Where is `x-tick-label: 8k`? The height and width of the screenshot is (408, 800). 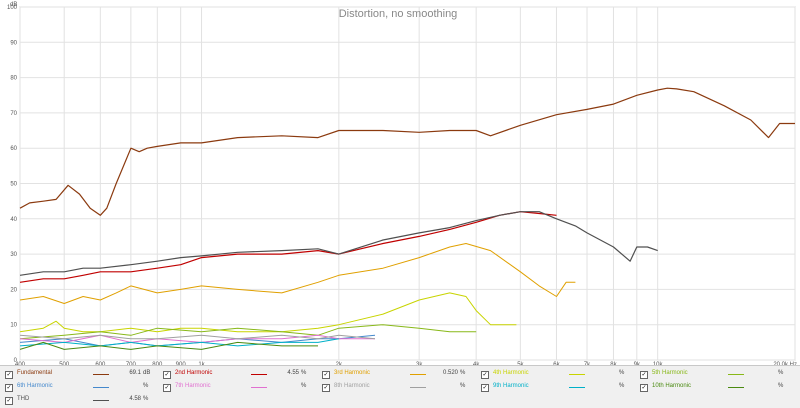 x-tick-label: 8k is located at coordinates (613, 363).